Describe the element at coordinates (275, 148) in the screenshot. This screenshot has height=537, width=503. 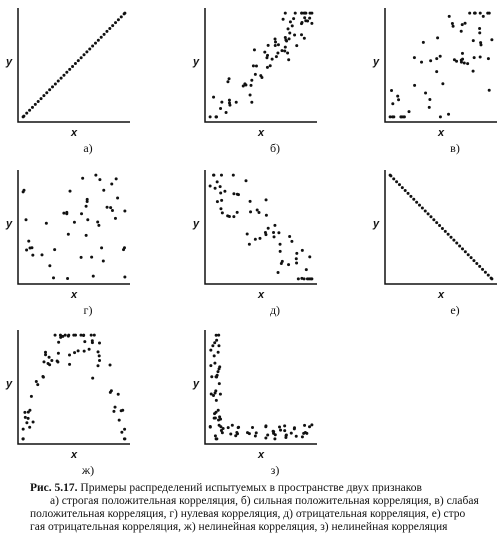
I see `panel-label: б)` at that location.